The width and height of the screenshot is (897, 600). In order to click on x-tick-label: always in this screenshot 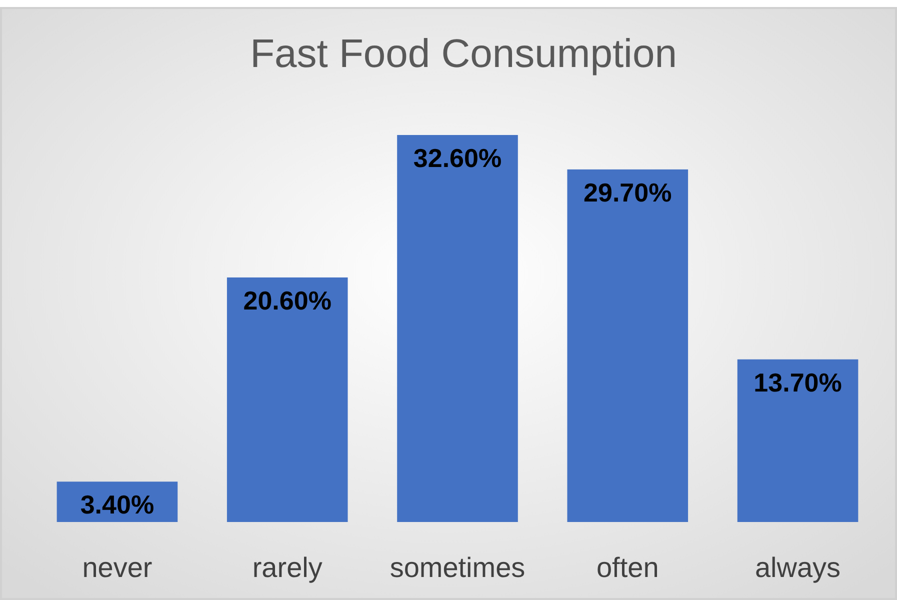, I will do `click(797, 567)`.